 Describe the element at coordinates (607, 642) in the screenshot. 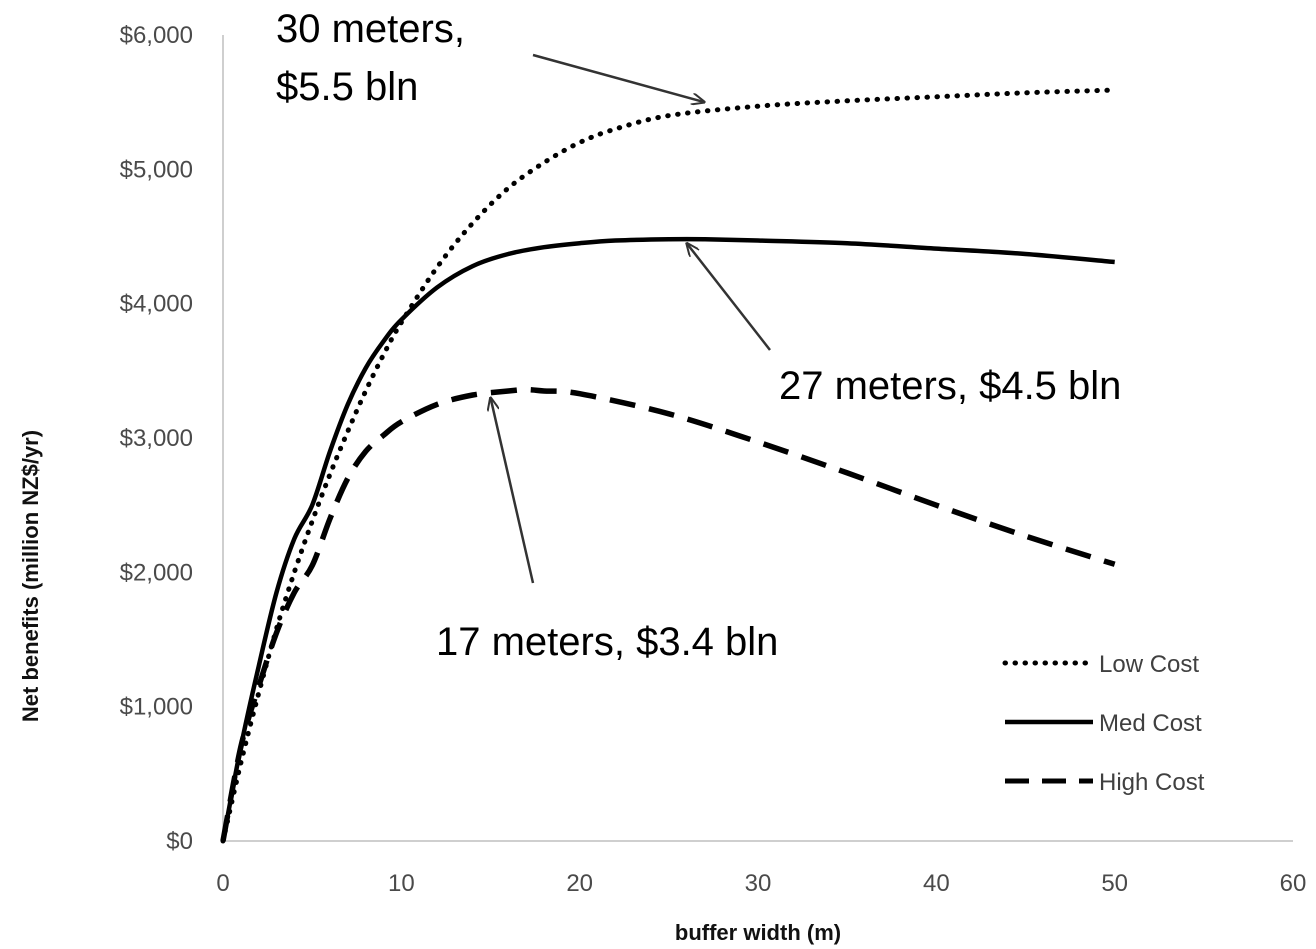

I see `annotation-17m-label: 17 meters, $3.4 bln` at that location.